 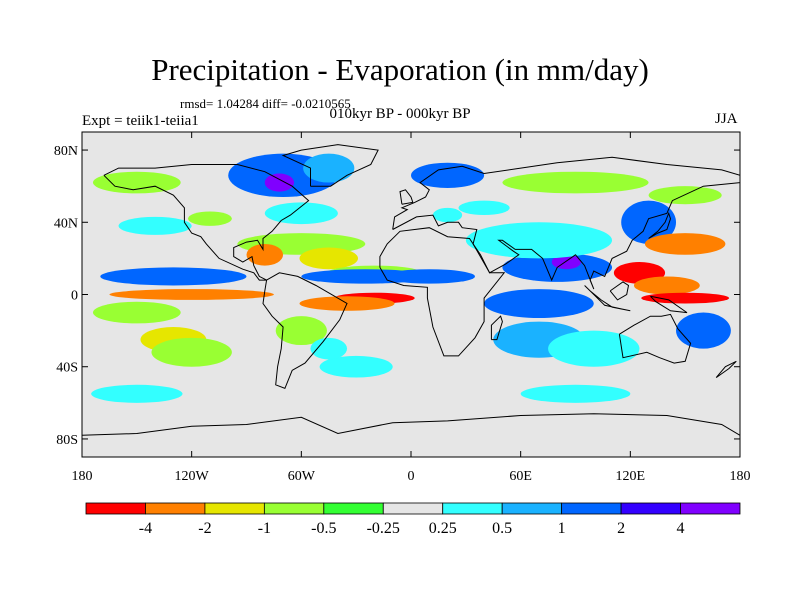 I want to click on lon-tick-label: 0, so click(x=411, y=476).